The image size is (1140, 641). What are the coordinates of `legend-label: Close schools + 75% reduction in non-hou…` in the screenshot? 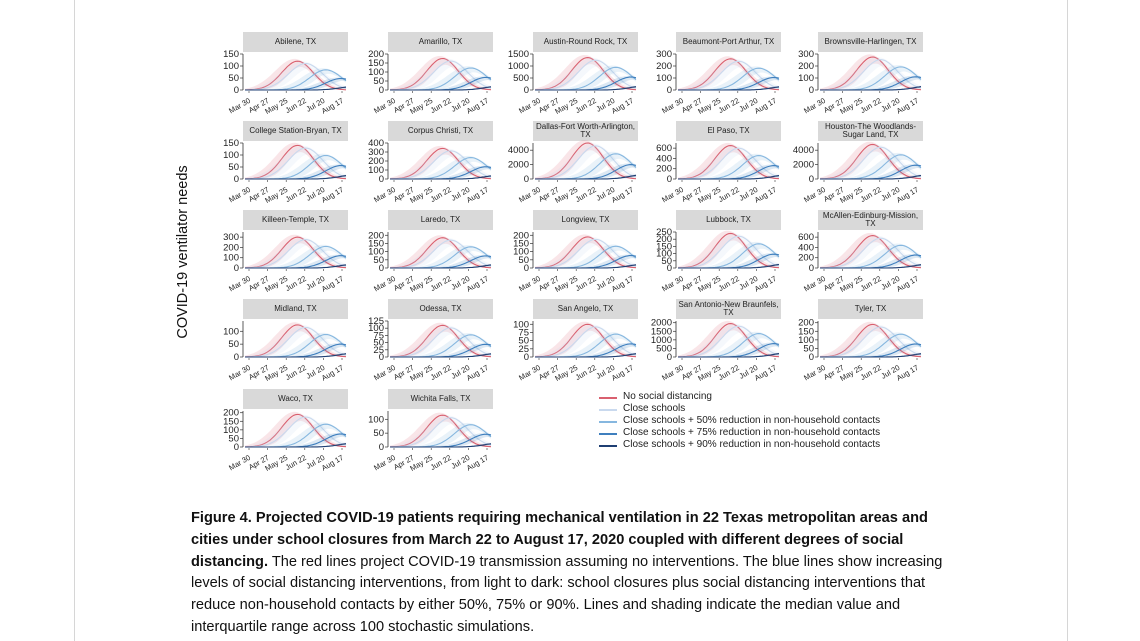 It's located at (752, 432).